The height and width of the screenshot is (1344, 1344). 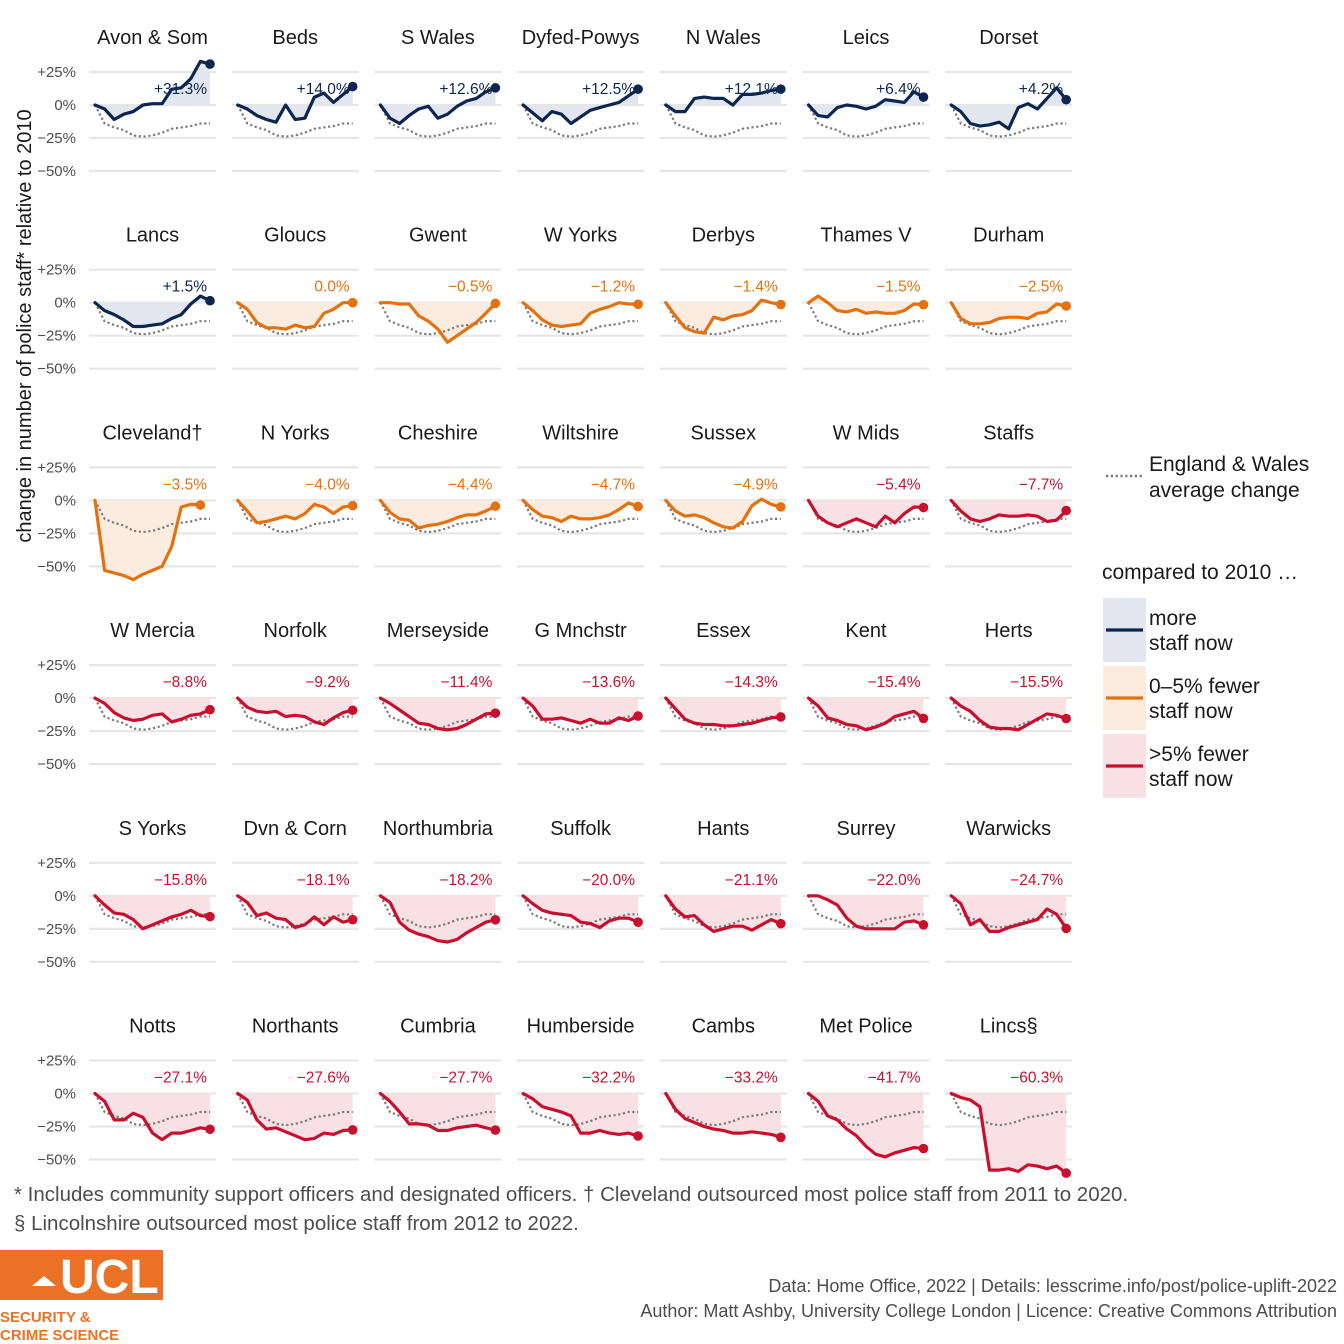 I want to click on panel-title: Dorset, so click(x=1008, y=38).